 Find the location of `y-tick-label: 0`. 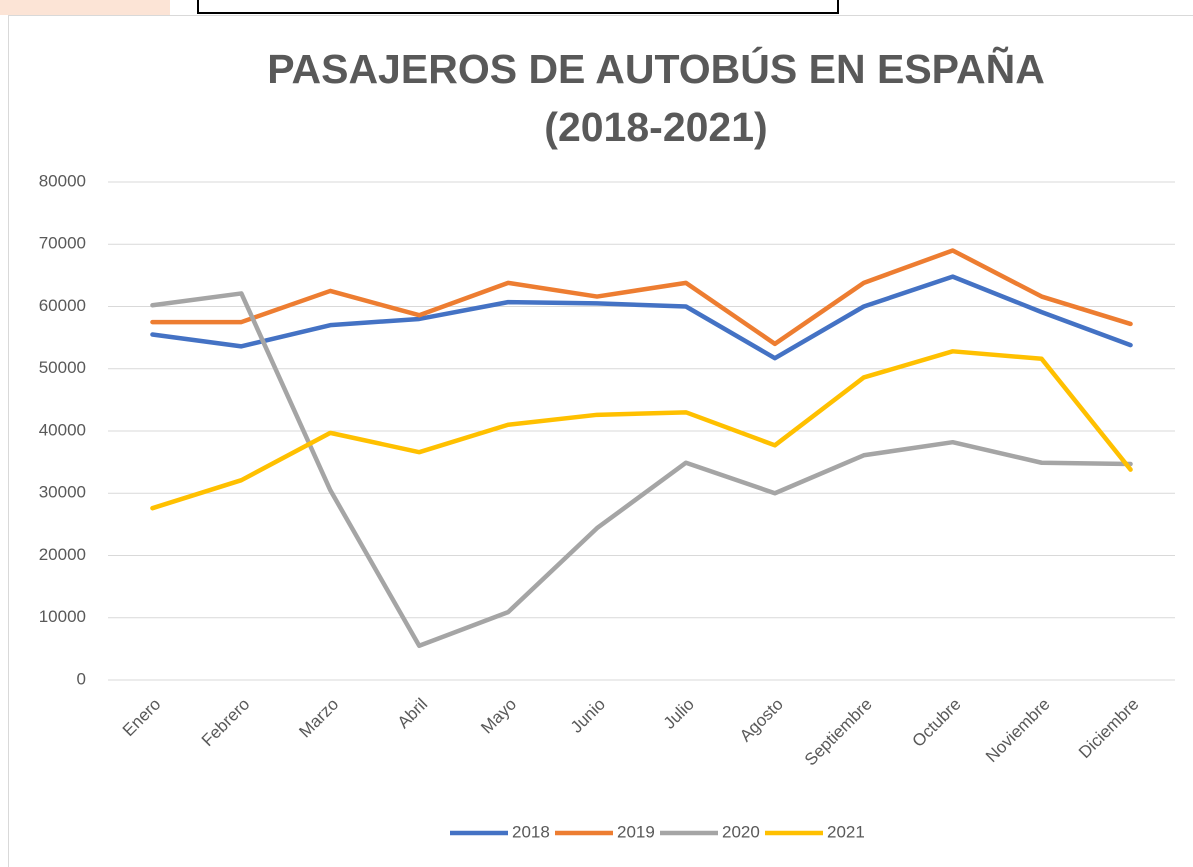

y-tick-label: 0 is located at coordinates (81, 678).